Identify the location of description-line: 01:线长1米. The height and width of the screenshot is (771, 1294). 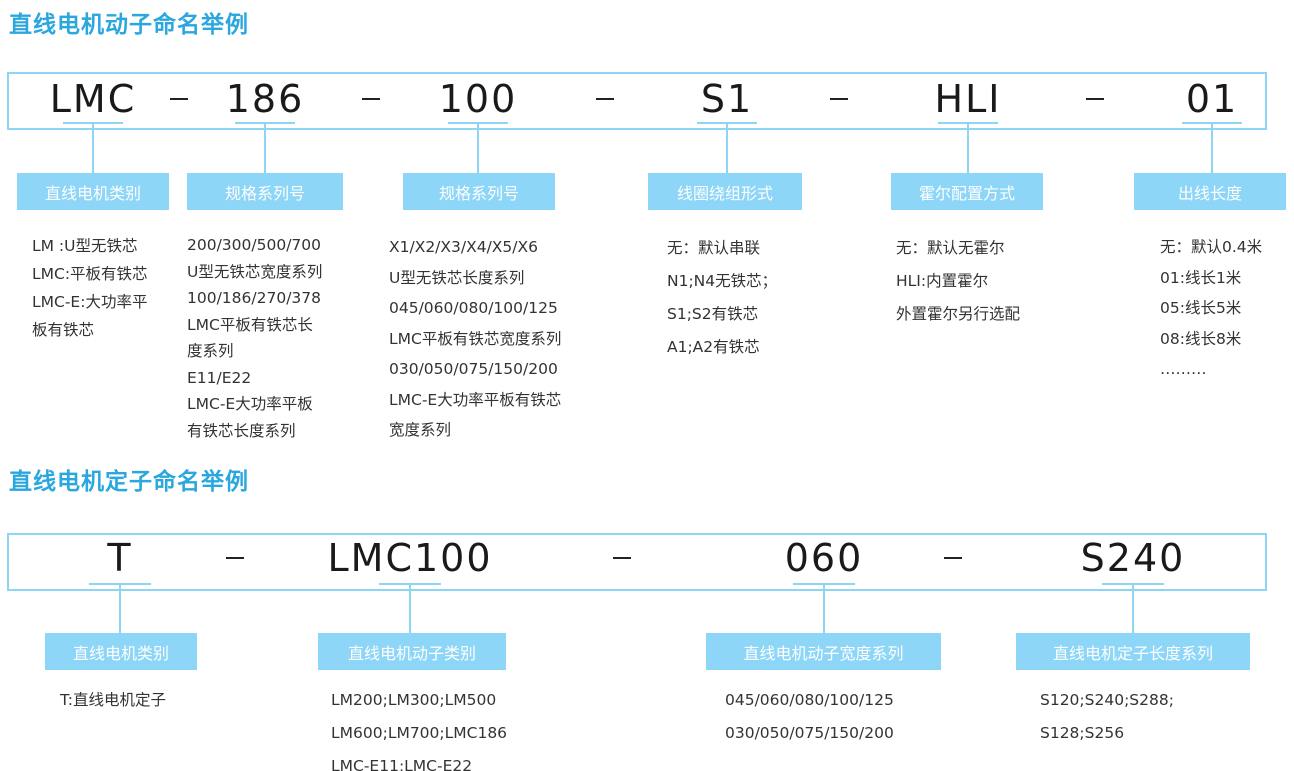
(1201, 277).